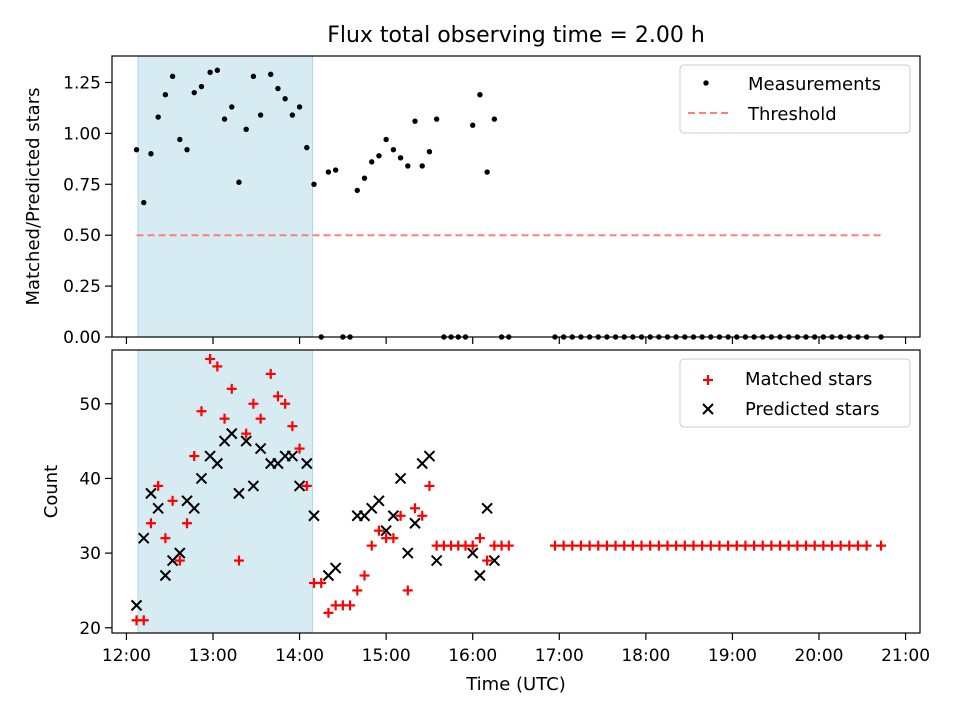  What do you see at coordinates (515, 684) in the screenshot?
I see `x-axis-label: Time (UTC)` at bounding box center [515, 684].